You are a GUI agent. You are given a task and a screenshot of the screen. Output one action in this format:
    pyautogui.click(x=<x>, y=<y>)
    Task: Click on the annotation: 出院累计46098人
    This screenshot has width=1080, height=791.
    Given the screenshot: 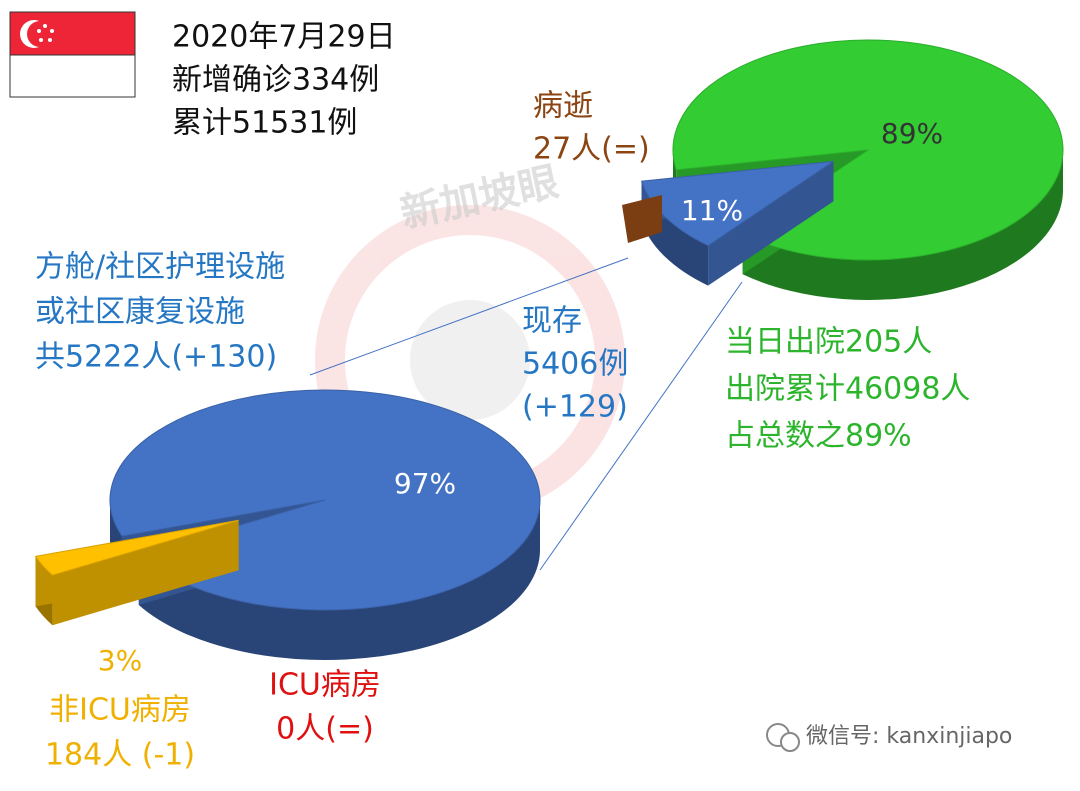 What is the action you would take?
    pyautogui.click(x=847, y=389)
    